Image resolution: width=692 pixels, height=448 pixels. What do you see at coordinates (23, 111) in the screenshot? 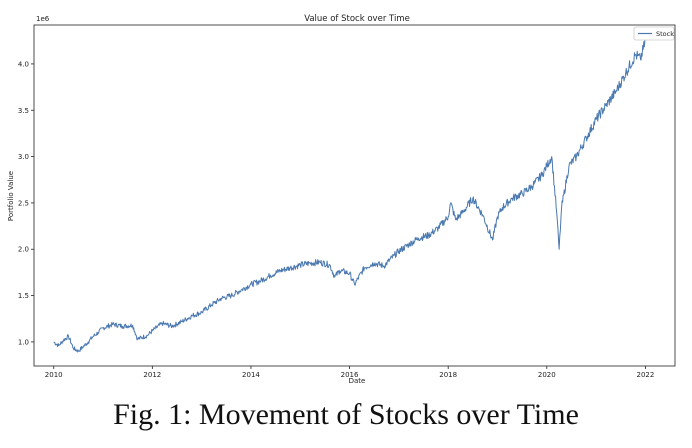
I see `y-tick-label: 3.5` at bounding box center [23, 111].